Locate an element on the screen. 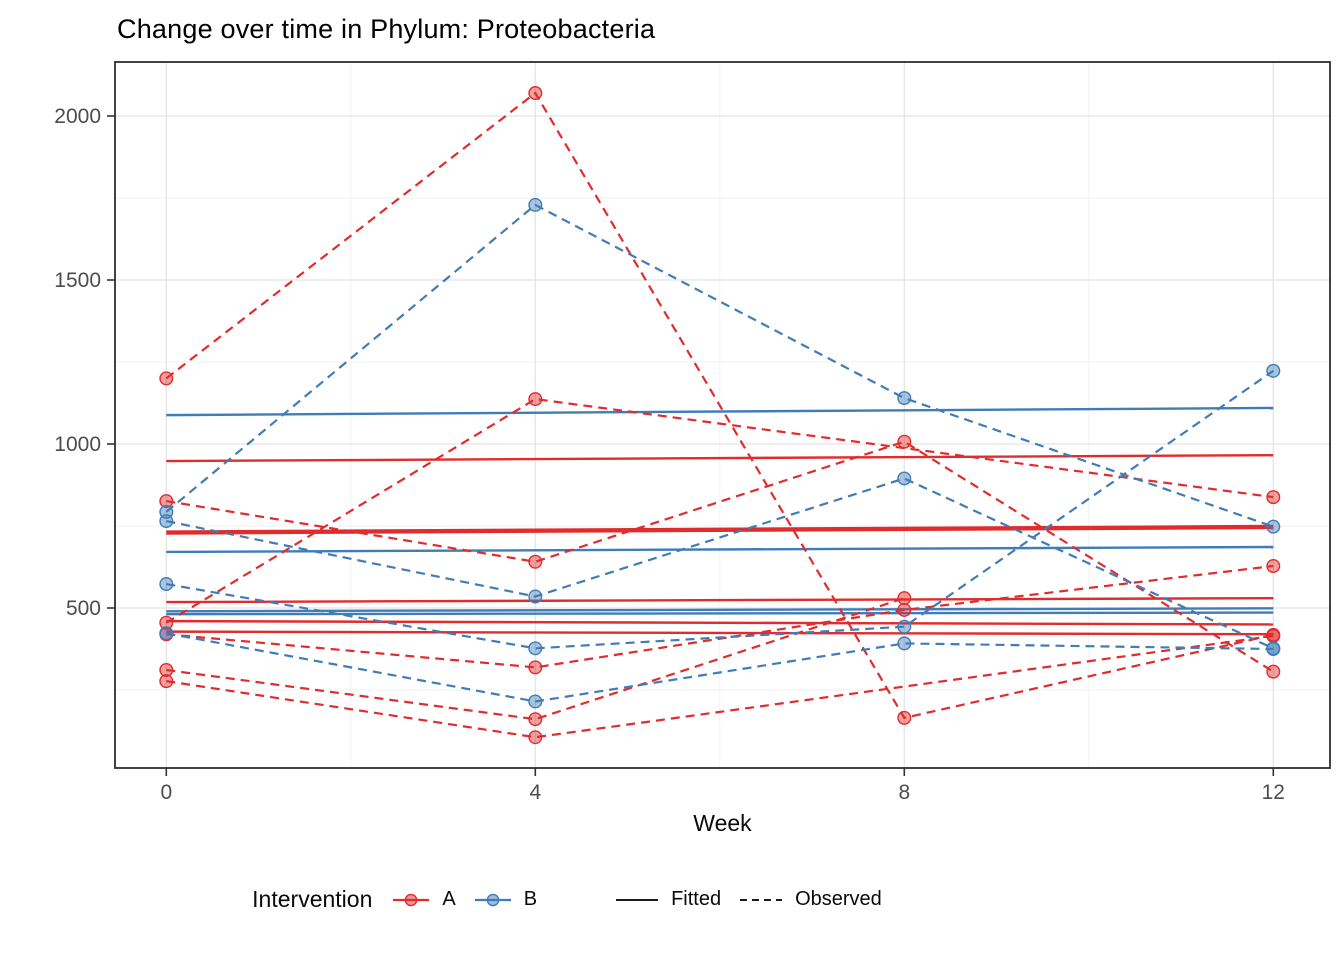  y-tick-label: 1500 is located at coordinates (77, 280).